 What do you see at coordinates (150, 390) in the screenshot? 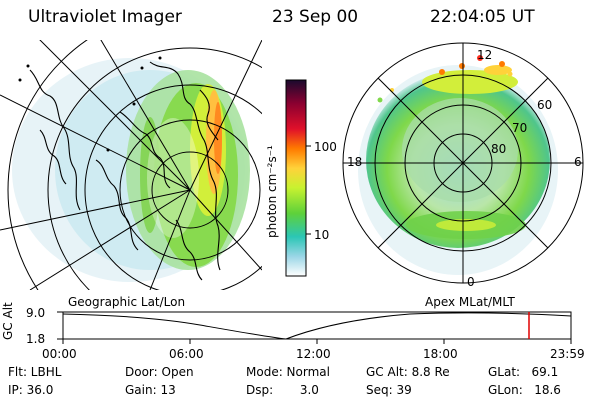
I see `gain-value: Gain: 13` at bounding box center [150, 390].